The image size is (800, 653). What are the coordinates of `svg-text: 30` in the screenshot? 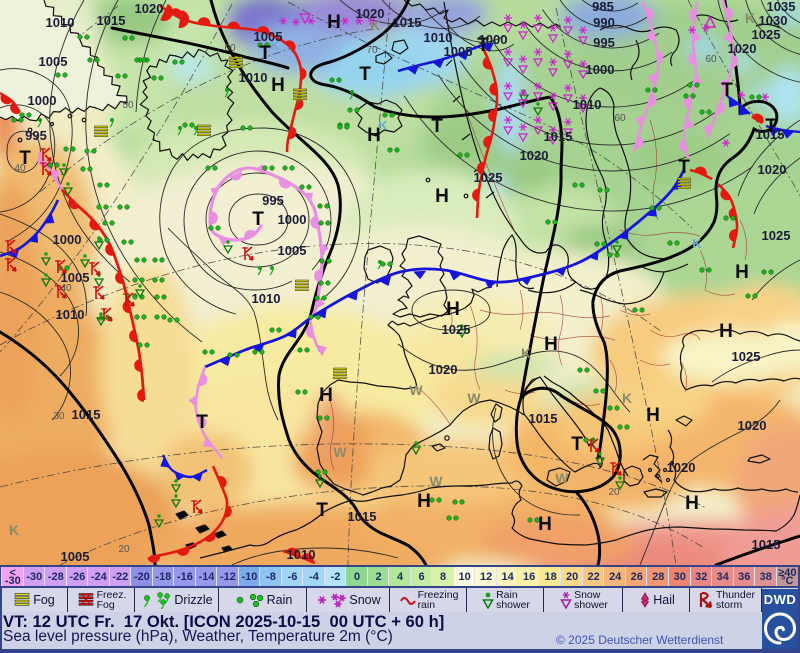 It's located at (59, 416).